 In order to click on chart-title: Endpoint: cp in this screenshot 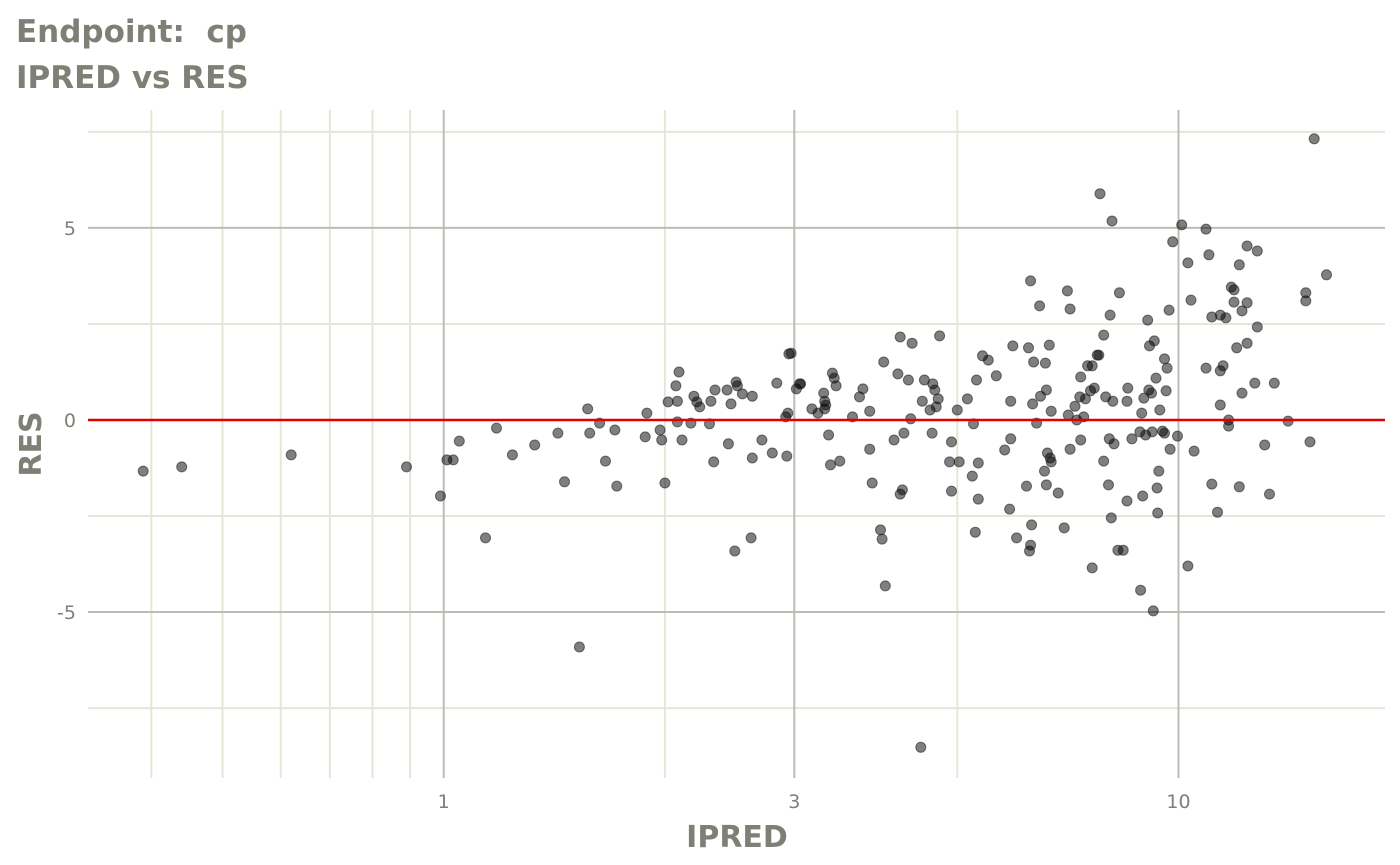, I will do `click(131, 32)`.